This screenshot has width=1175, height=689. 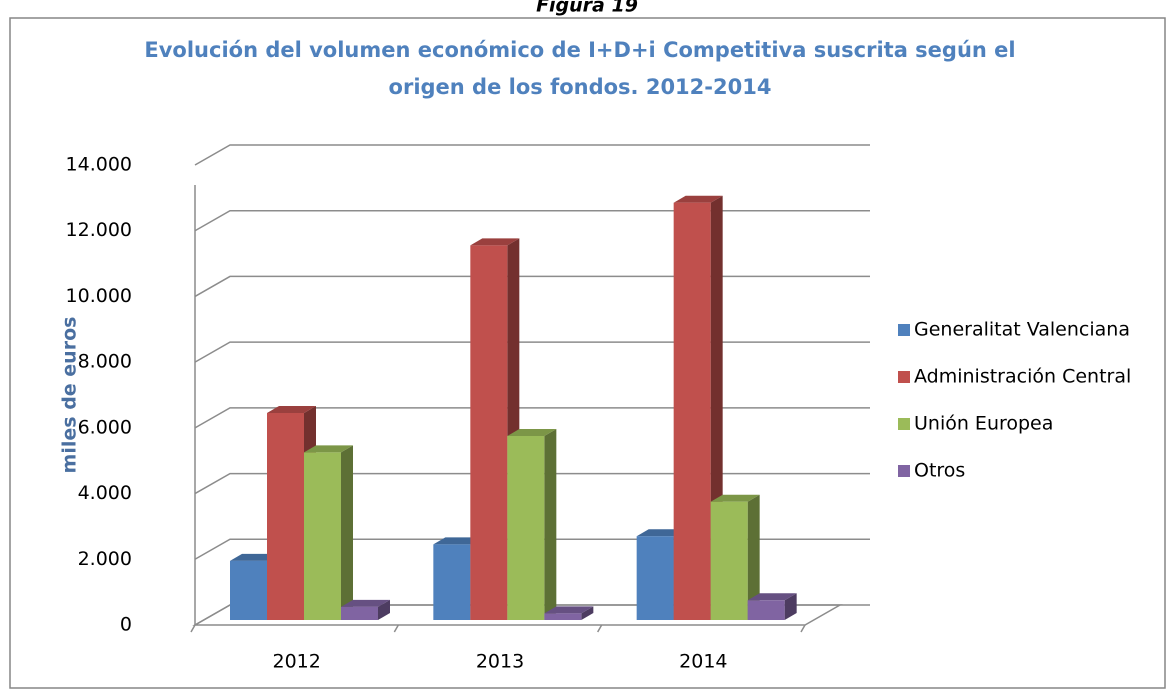 I want to click on legend-label: Generalitat Valenciana, so click(x=1022, y=330).